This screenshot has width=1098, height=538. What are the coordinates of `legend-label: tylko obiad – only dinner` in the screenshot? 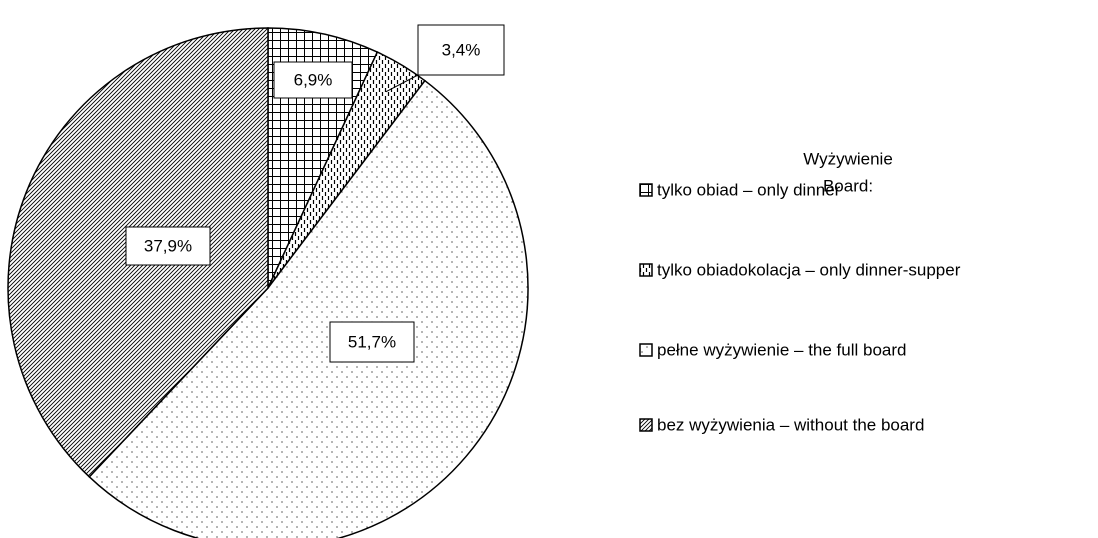 It's located at (749, 189).